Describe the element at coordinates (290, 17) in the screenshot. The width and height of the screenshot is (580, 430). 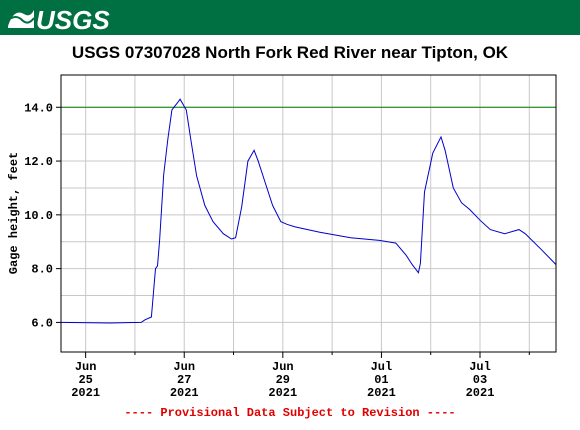
I see `header-bar` at that location.